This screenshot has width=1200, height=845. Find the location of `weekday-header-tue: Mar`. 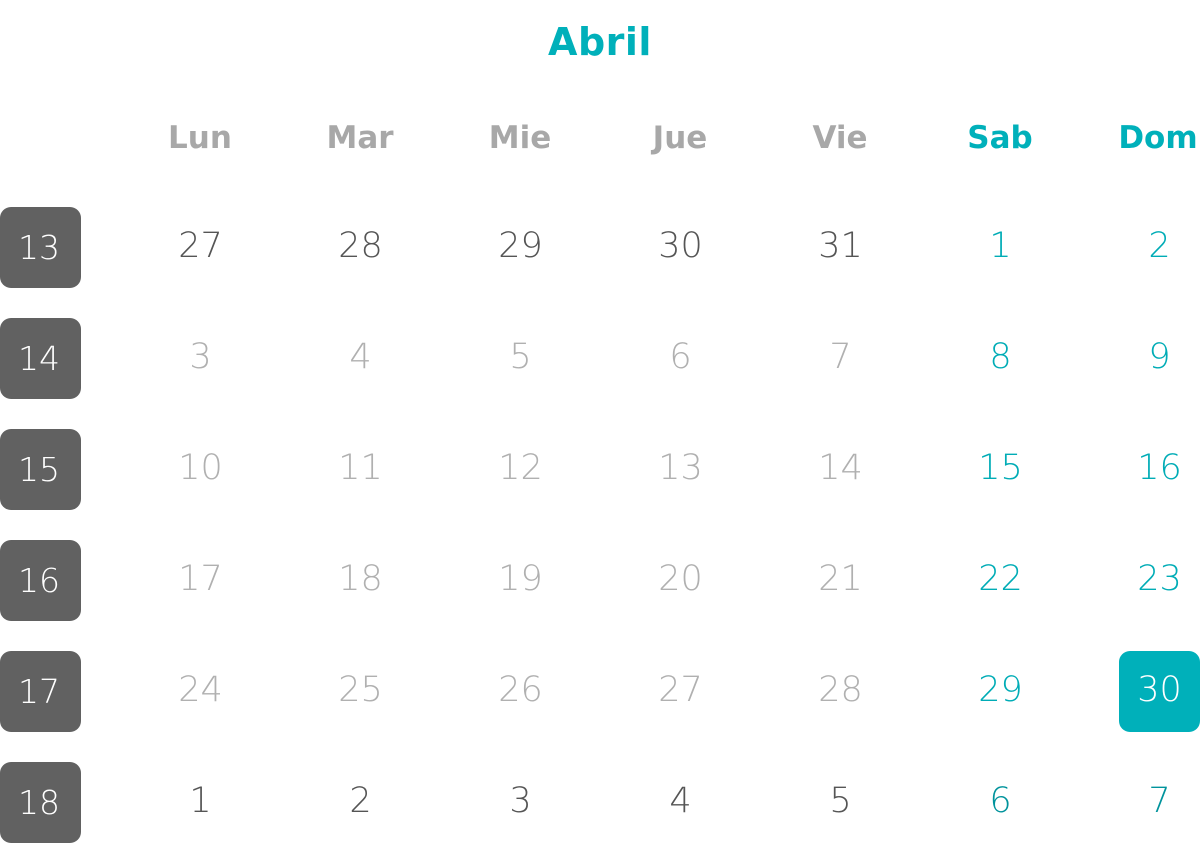

weekday-header-tue: Mar is located at coordinates (360, 138).